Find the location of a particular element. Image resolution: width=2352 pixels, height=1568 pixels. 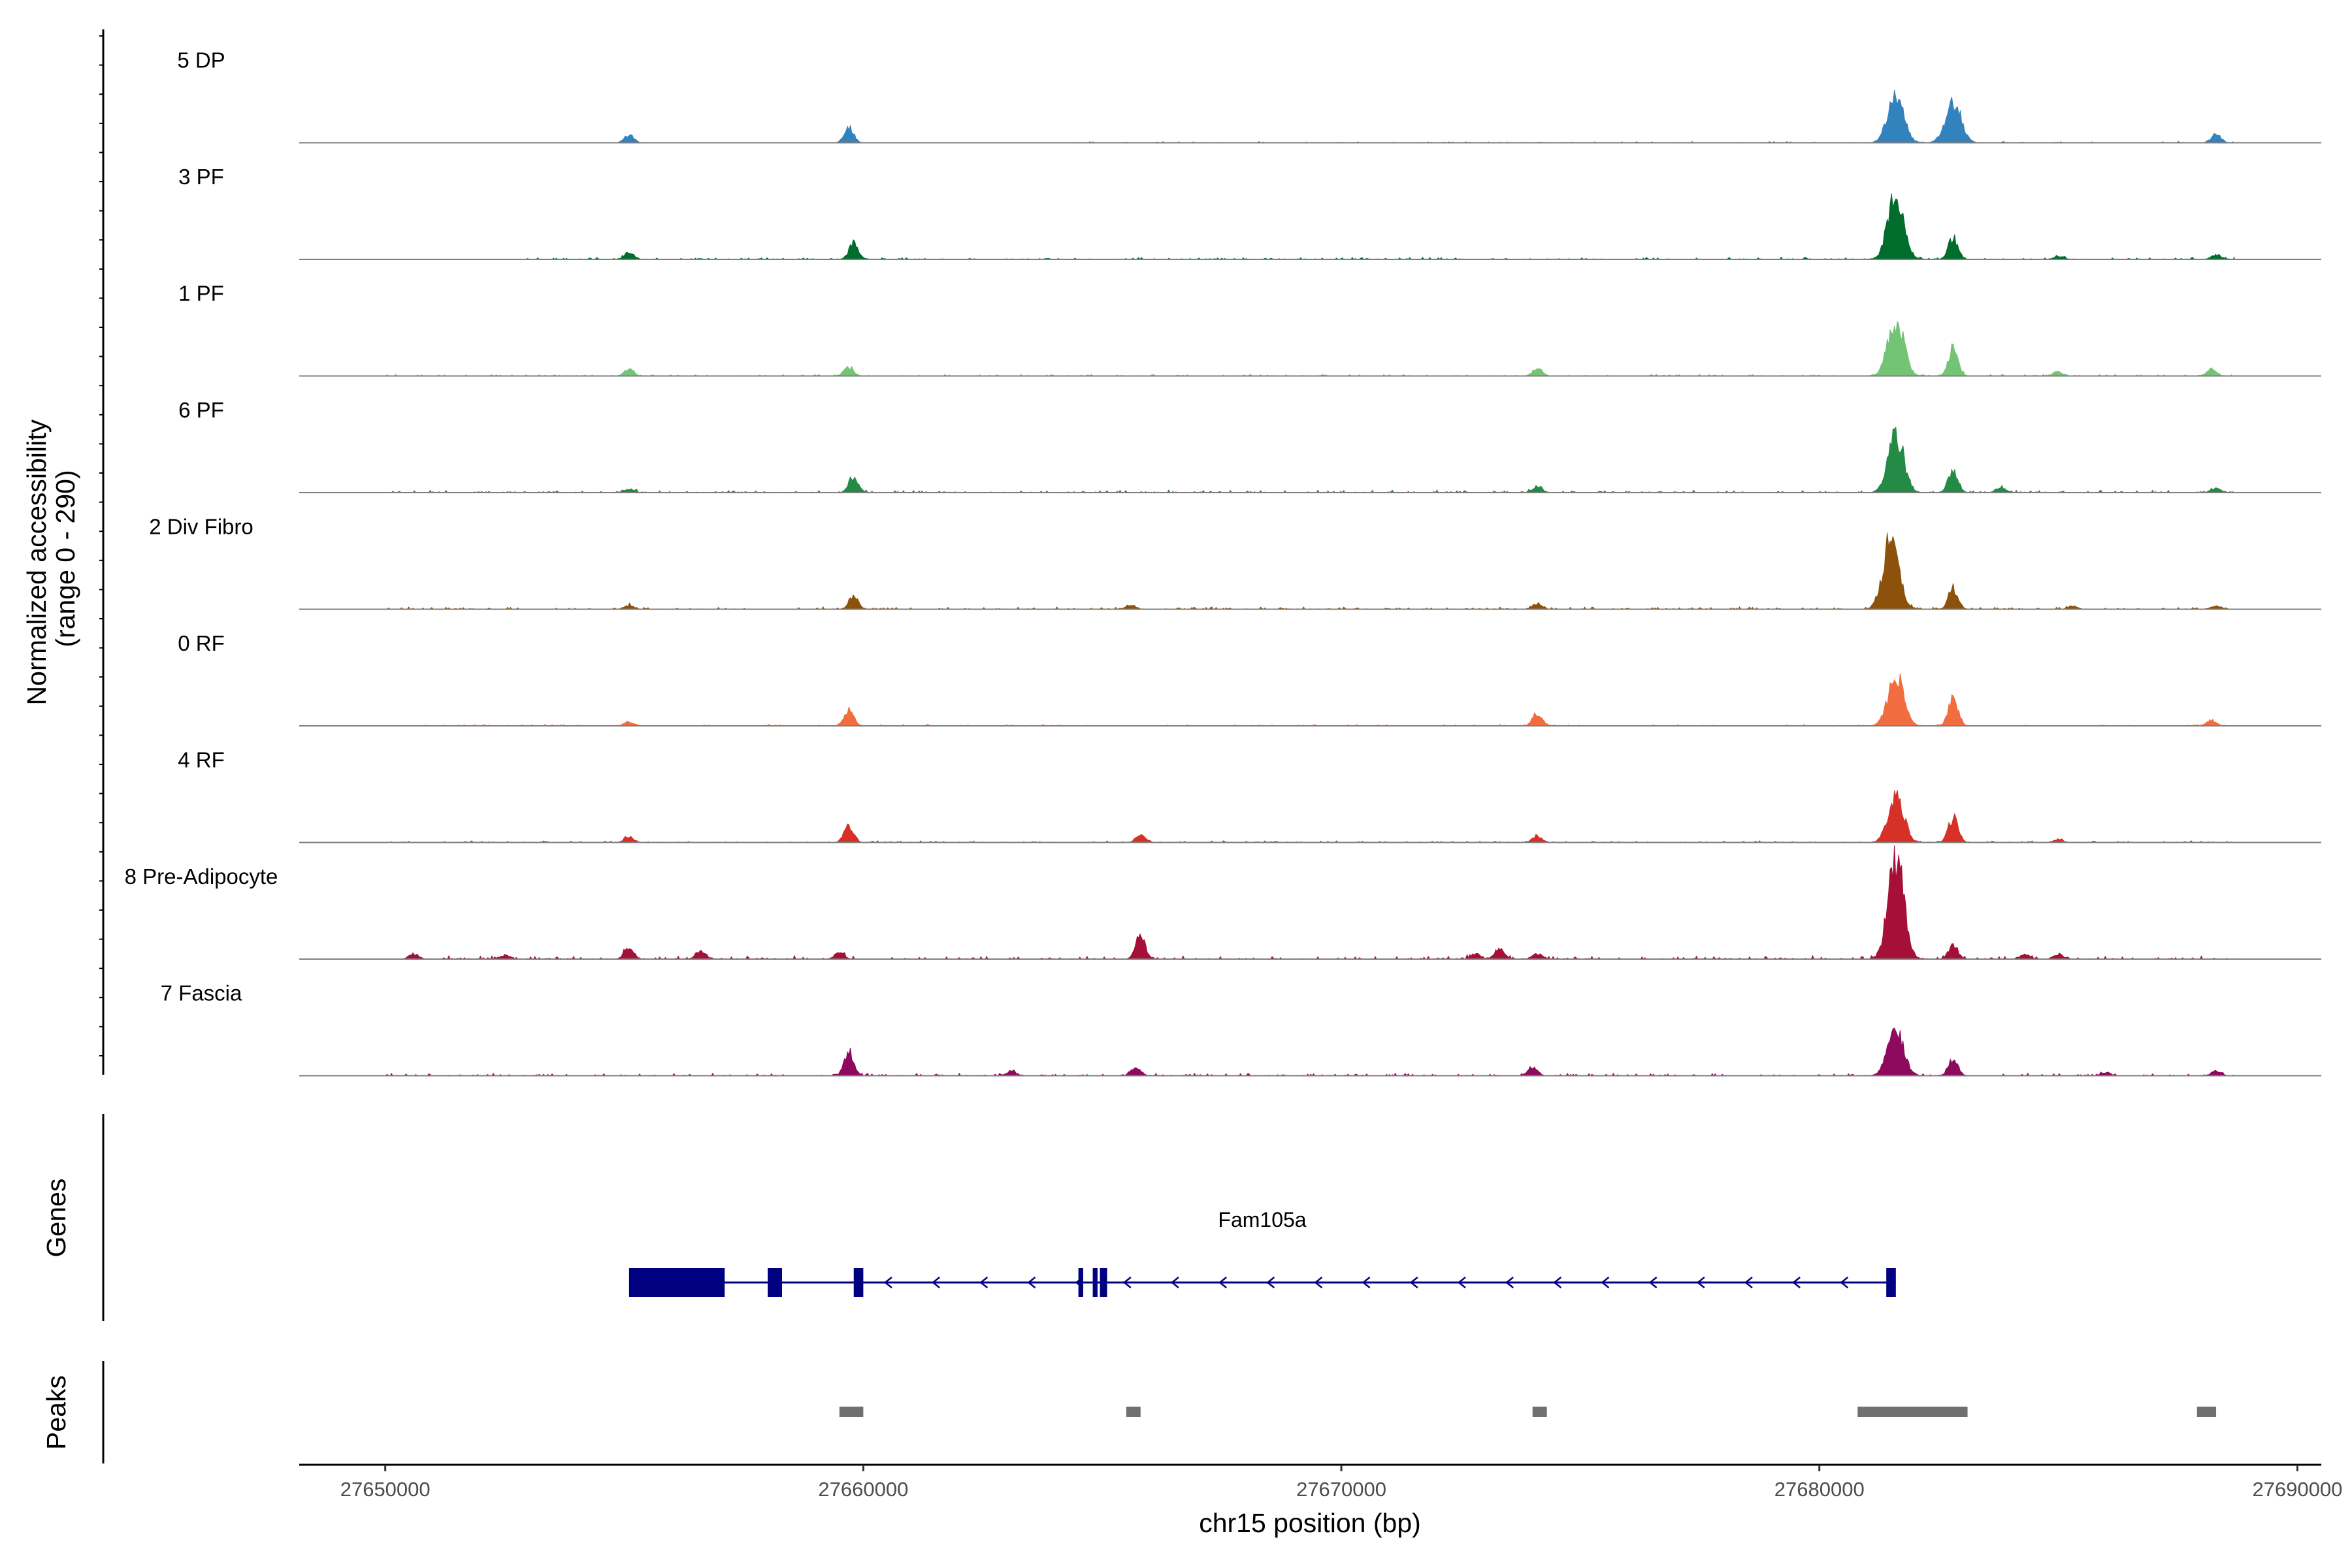

coverage-y-axis-title-line-2: (range 0 - 290) is located at coordinates (65, 558).